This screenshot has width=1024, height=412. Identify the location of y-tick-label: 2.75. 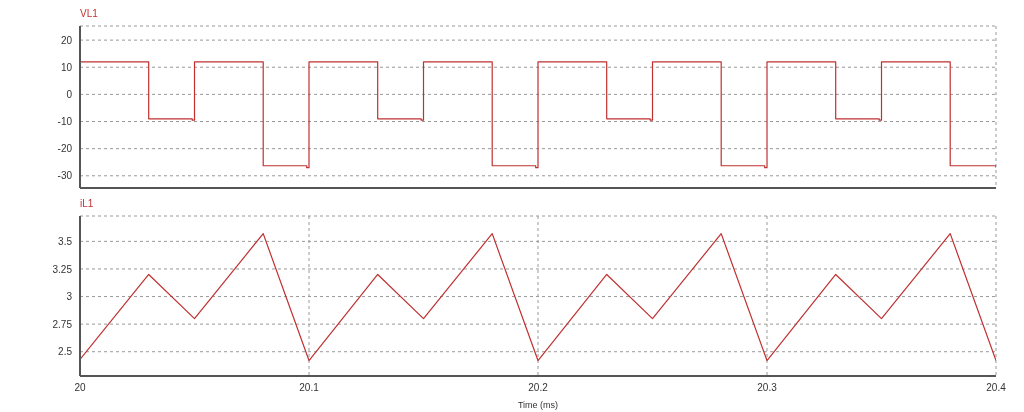
(62, 324).